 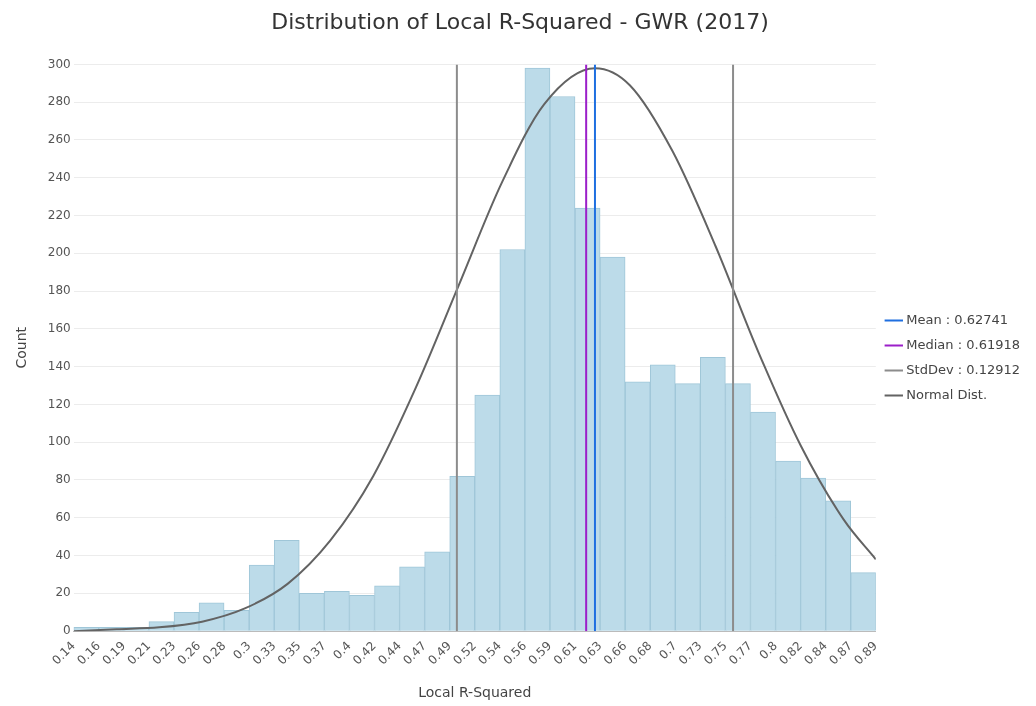 What do you see at coordinates (59, 252) in the screenshot?
I see `y-tick-label: 200` at bounding box center [59, 252].